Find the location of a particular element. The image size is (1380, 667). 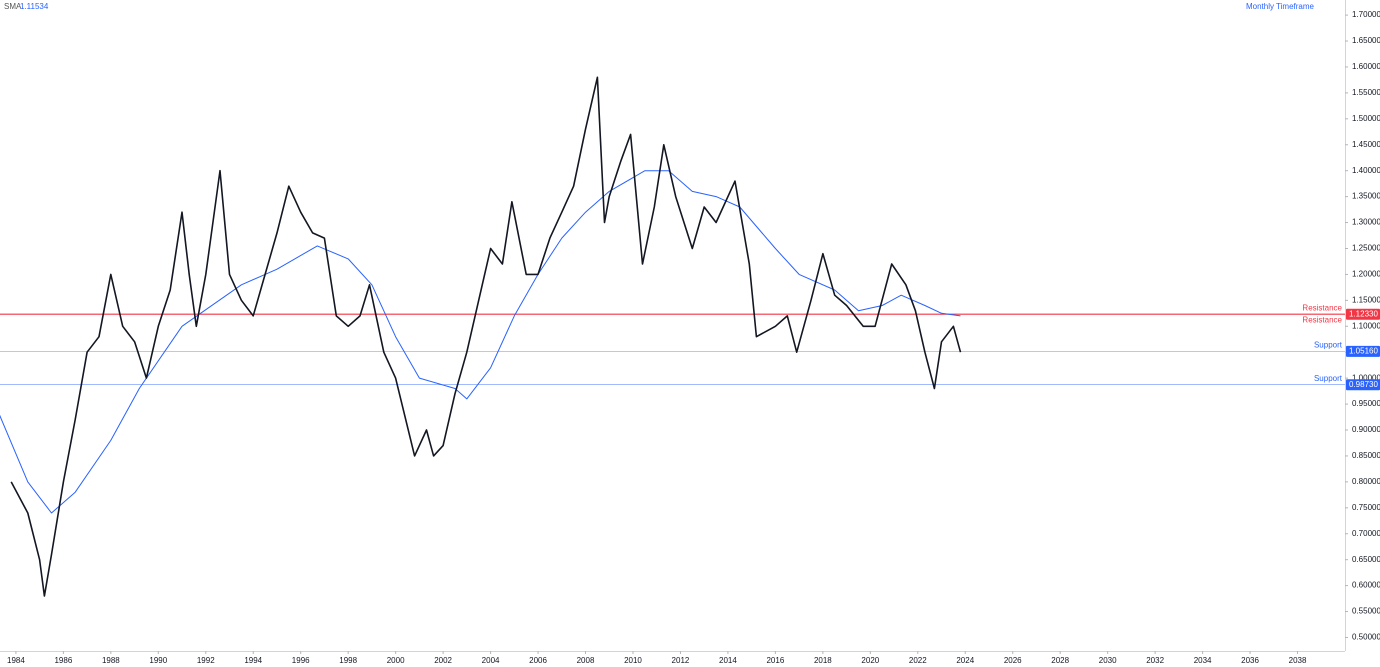

x-tick-label: 2012 is located at coordinates (681, 660).